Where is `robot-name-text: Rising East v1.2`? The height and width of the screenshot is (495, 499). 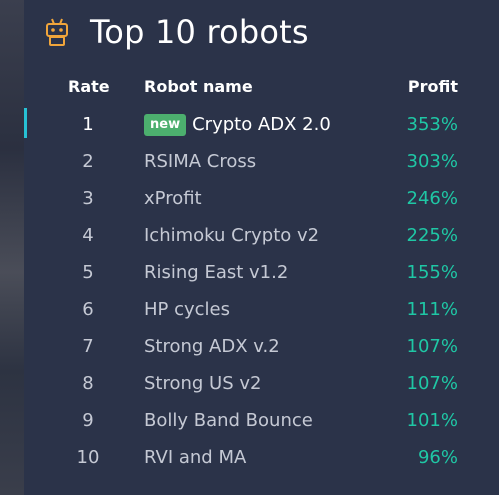
robot-name-text: Rising East v1.2 is located at coordinates (216, 272).